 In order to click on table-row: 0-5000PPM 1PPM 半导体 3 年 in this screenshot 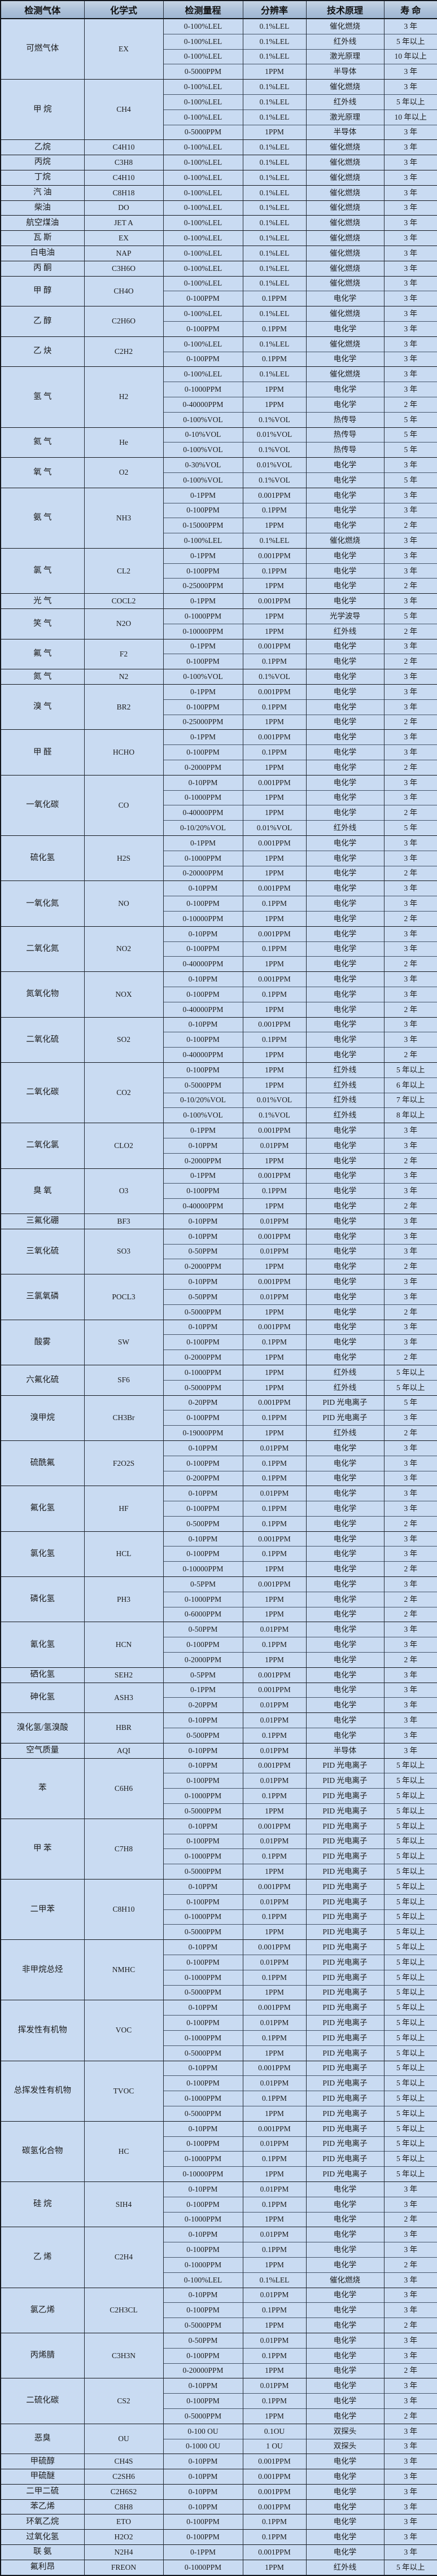, I will do `click(219, 72)`.